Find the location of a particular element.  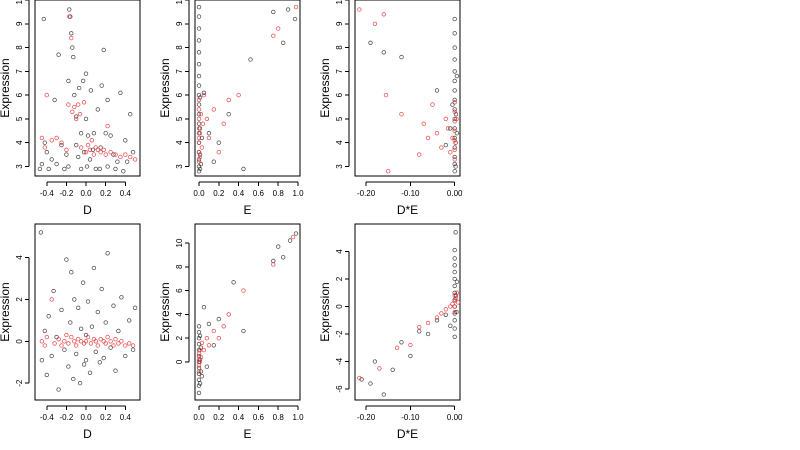

panel-5: 0.0 0.2 0.4 0.6 0.8 1.0 0 2 4 6 8 10 E Expression is located at coordinates (231, 332).